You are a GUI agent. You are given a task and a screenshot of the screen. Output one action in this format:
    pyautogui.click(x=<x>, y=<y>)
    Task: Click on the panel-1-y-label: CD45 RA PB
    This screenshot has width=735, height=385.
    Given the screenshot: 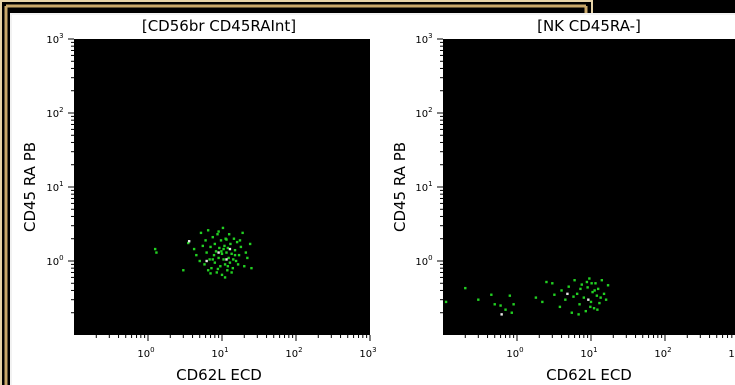 What is the action you would take?
    pyautogui.click(x=30, y=187)
    